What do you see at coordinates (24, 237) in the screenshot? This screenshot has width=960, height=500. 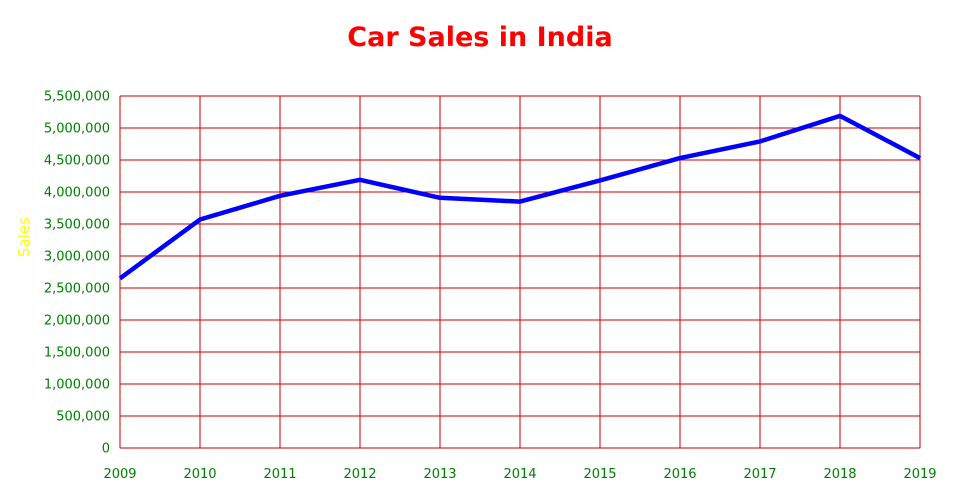 I see `y-axis-title: Sales` at bounding box center [24, 237].